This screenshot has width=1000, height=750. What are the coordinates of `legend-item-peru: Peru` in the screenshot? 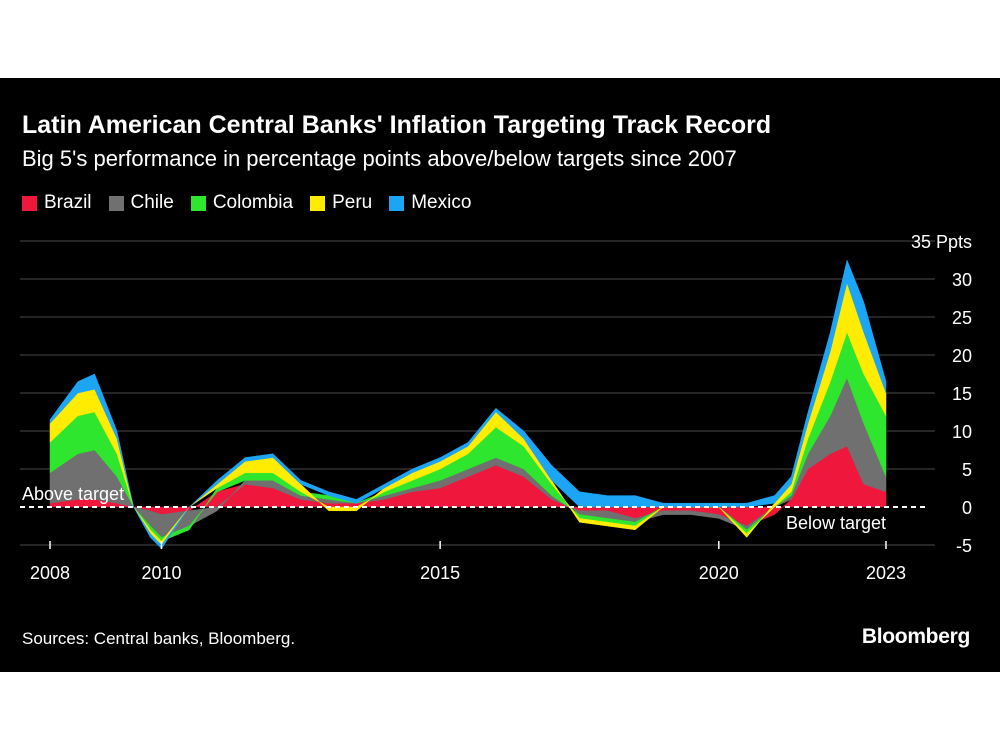 It's located at (341, 203).